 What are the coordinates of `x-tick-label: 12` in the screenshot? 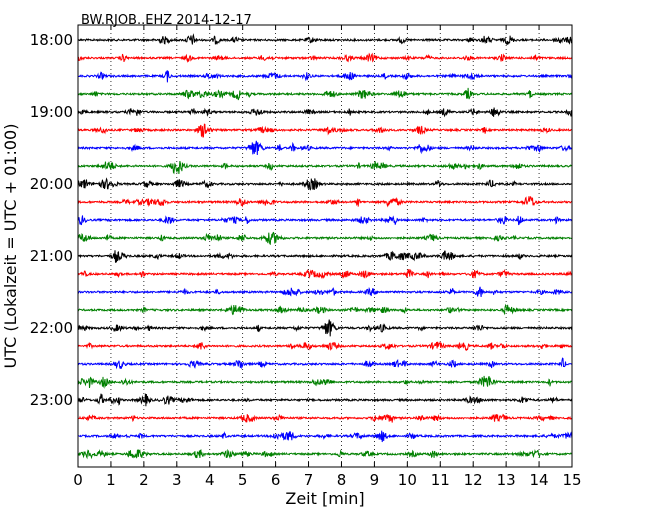 It's located at (473, 480).